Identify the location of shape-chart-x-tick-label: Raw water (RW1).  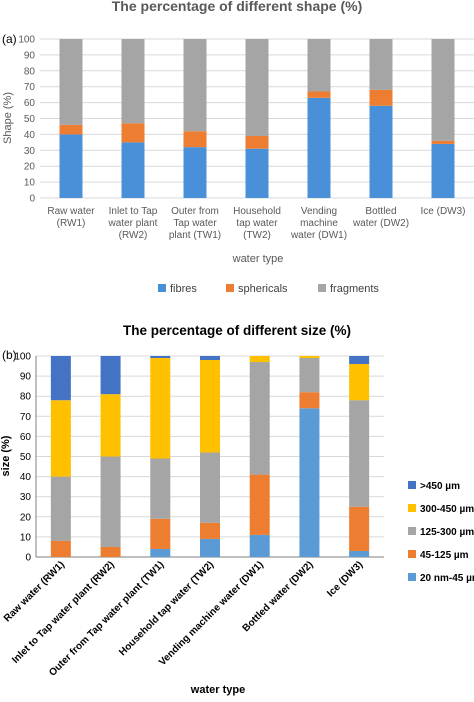
(71, 217).